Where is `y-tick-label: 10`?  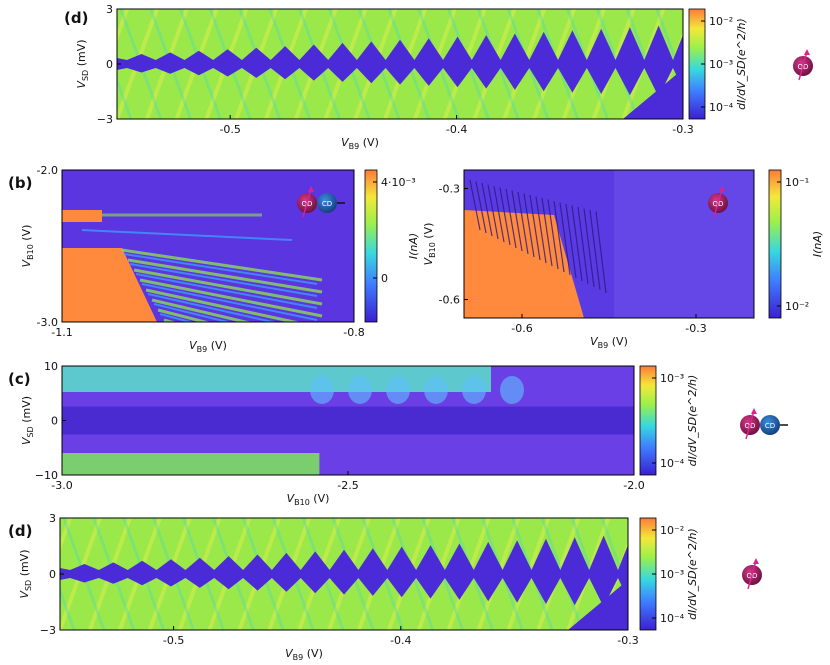 y-tick-label: 10 is located at coordinates (51, 366).